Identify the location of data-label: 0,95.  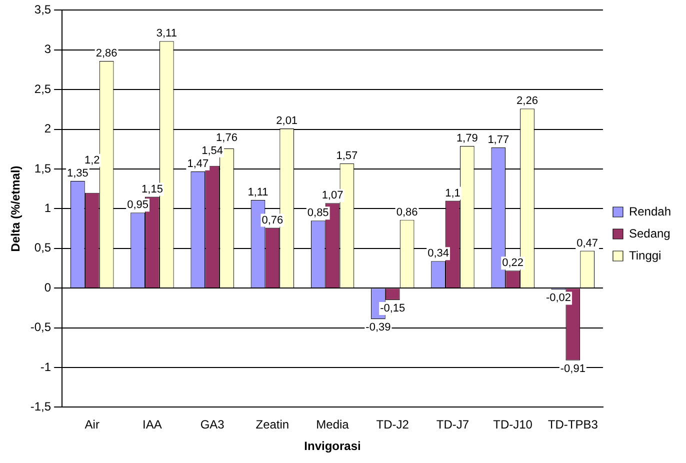
(138, 205).